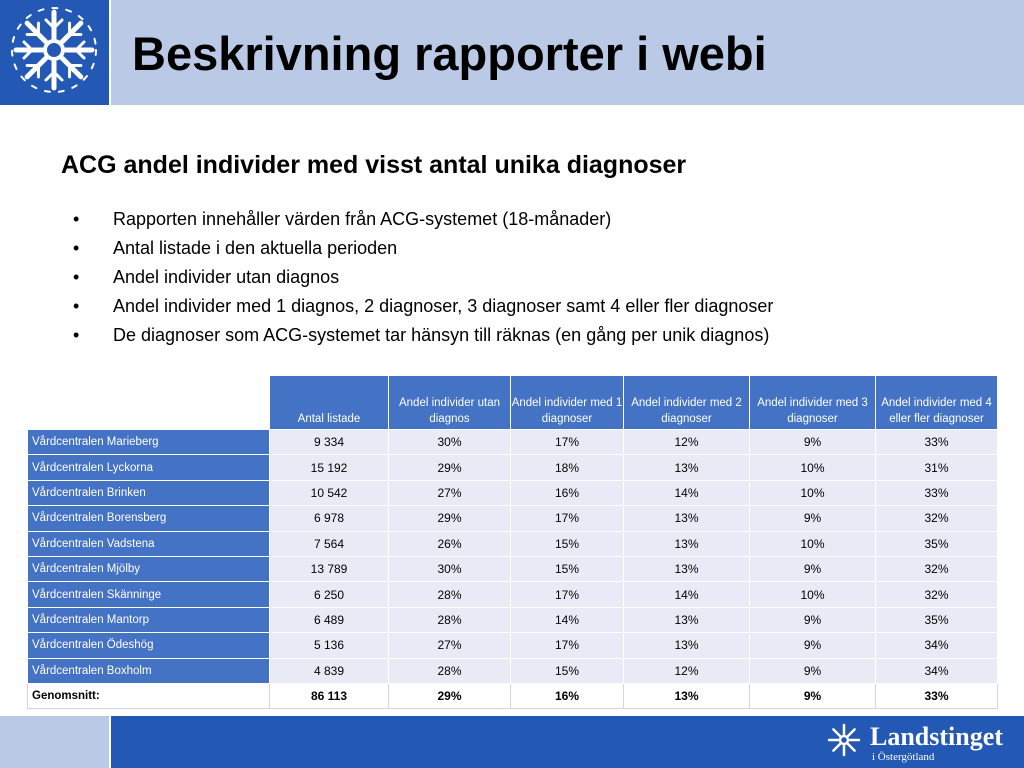 This screenshot has height=768, width=1024. Describe the element at coordinates (148, 569) in the screenshot. I see `row-label: Vårdcentralen Mjölby` at that location.